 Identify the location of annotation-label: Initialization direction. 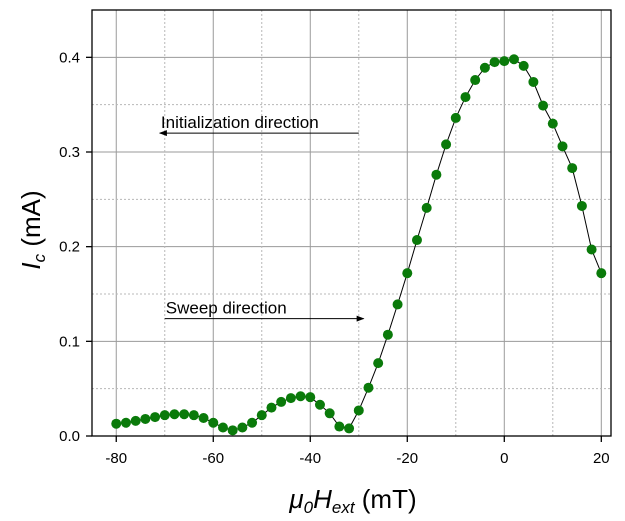
(240, 122).